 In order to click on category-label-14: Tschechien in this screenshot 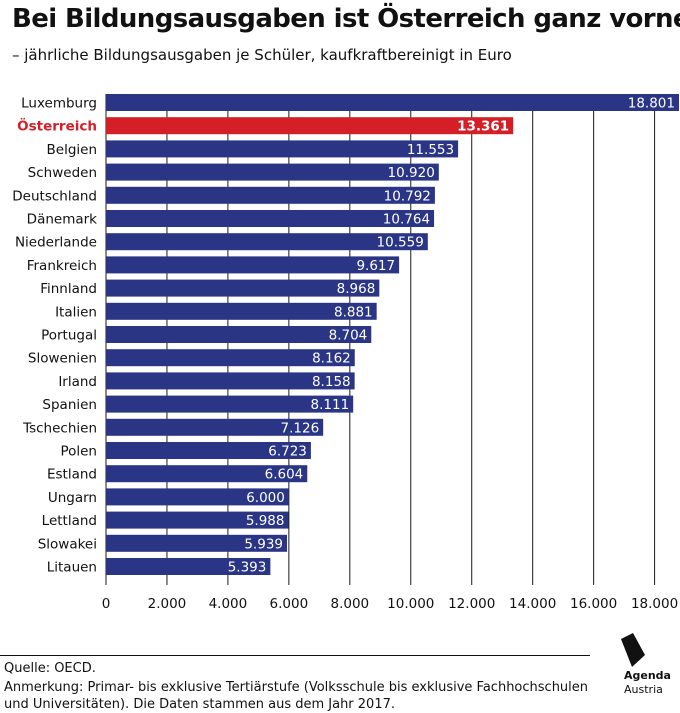, I will do `click(59, 428)`.